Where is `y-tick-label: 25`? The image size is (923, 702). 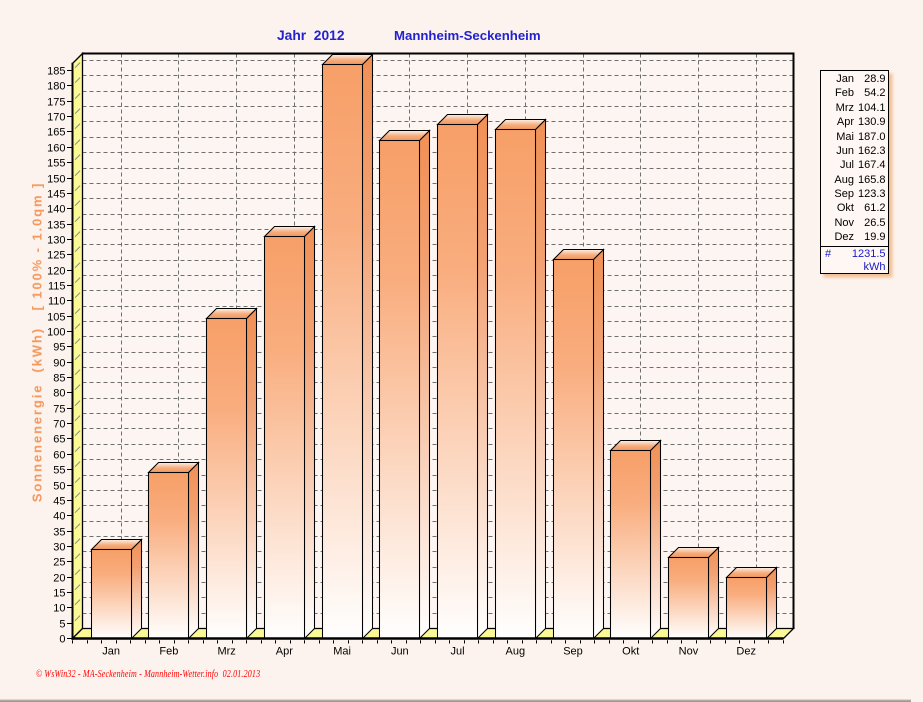 y-tick-label: 25 is located at coordinates (59, 562).